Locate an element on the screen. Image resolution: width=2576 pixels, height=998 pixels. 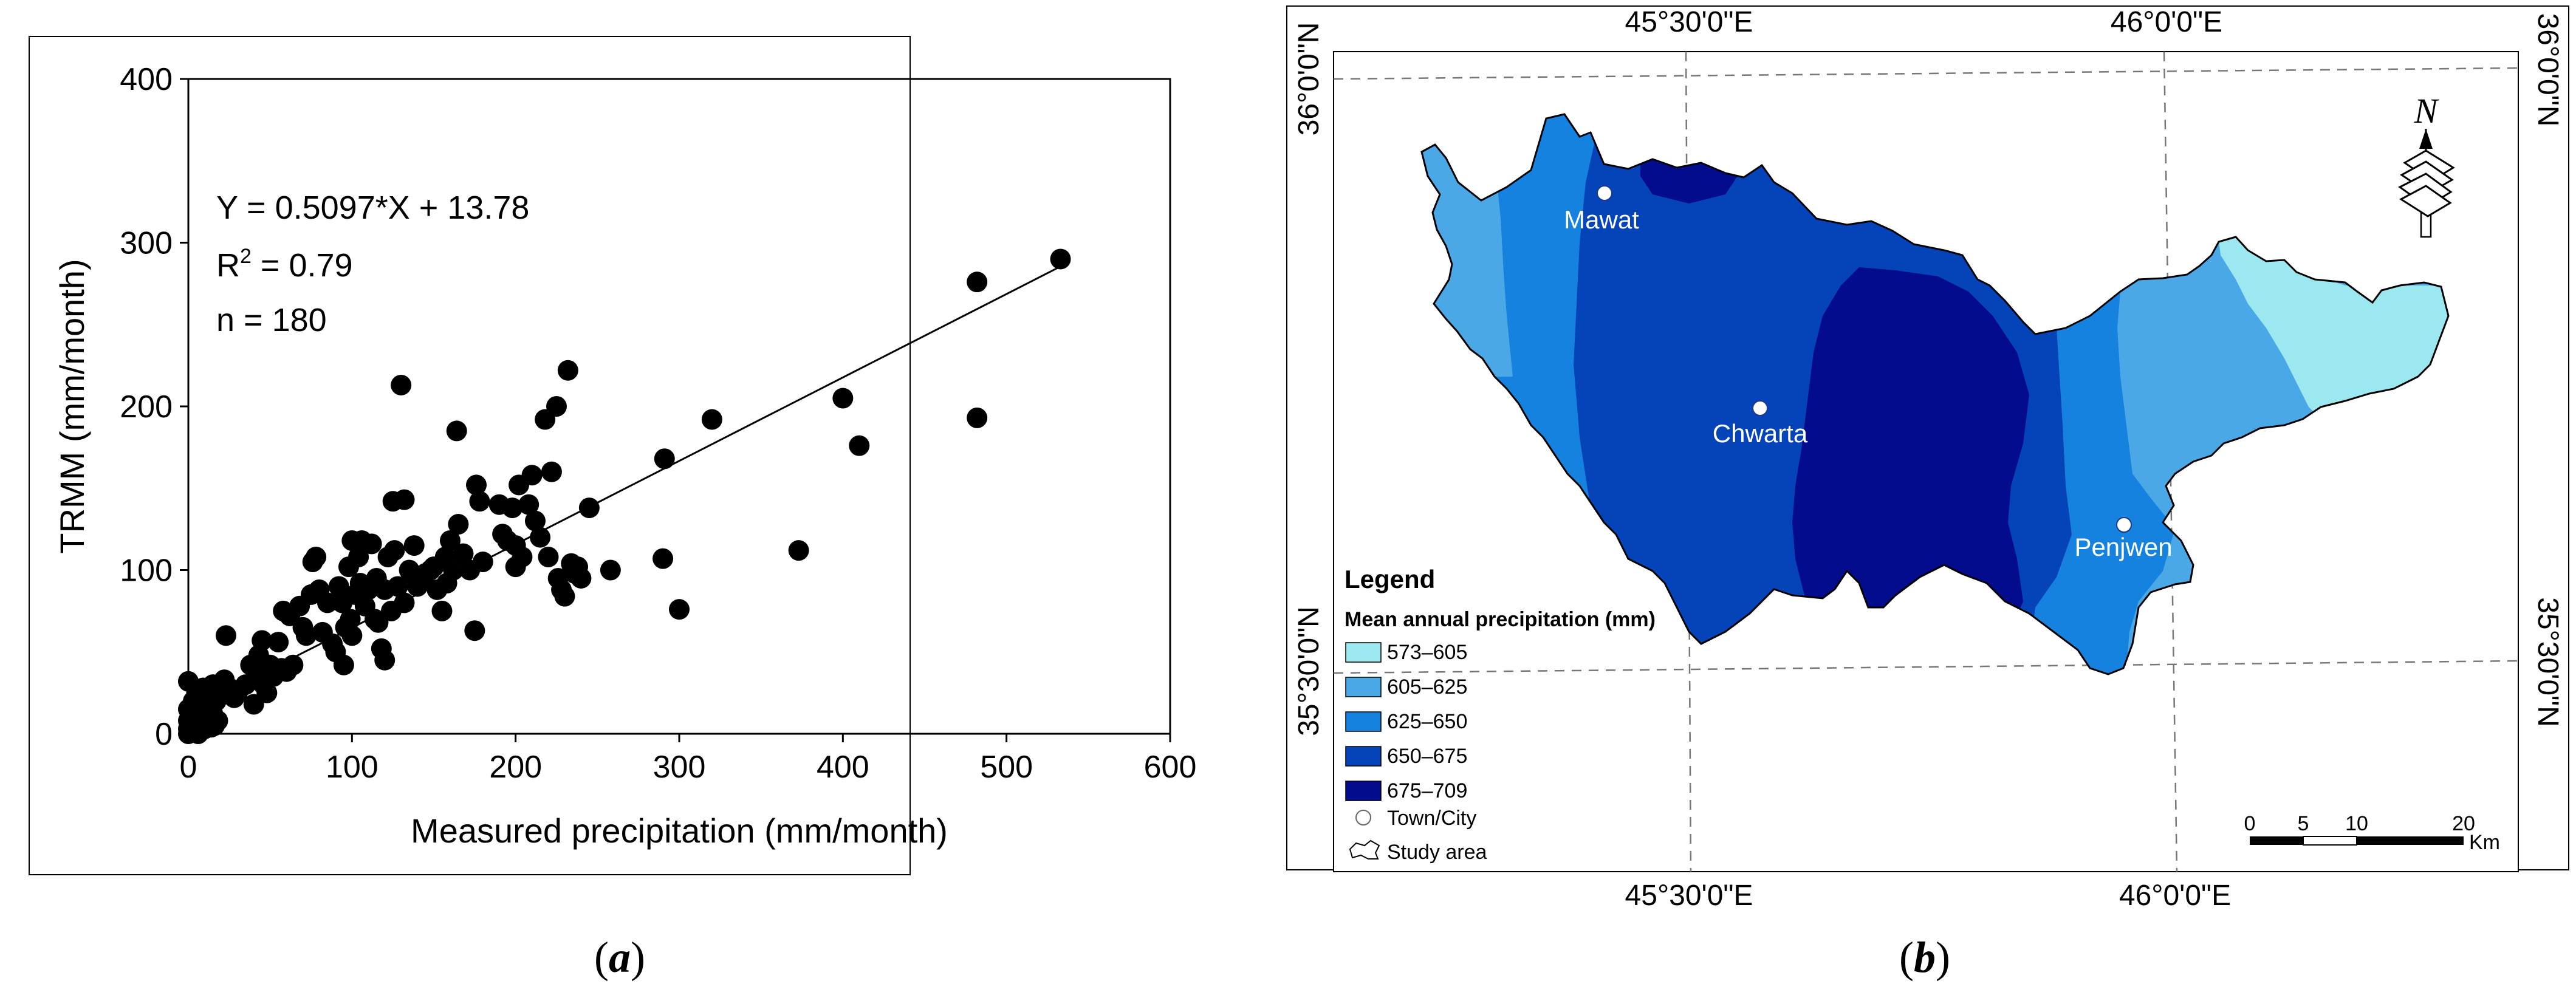
x-tick-label: 0 is located at coordinates (188, 767).